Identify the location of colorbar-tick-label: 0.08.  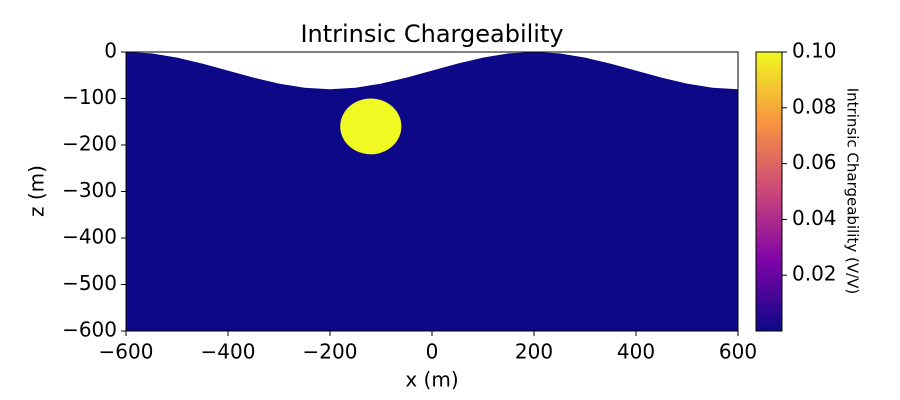
(814, 106).